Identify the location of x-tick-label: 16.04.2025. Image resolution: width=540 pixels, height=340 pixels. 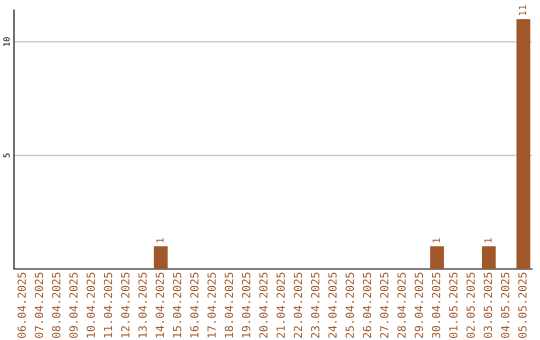
(194, 305).